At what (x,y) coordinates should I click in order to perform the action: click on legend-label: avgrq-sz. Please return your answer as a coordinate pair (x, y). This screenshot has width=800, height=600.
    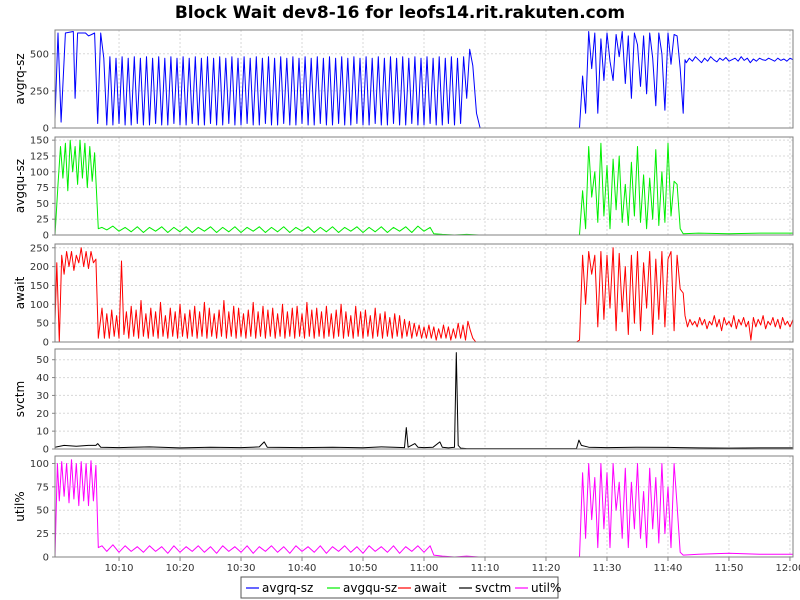
    Looking at the image, I should click on (287, 588).